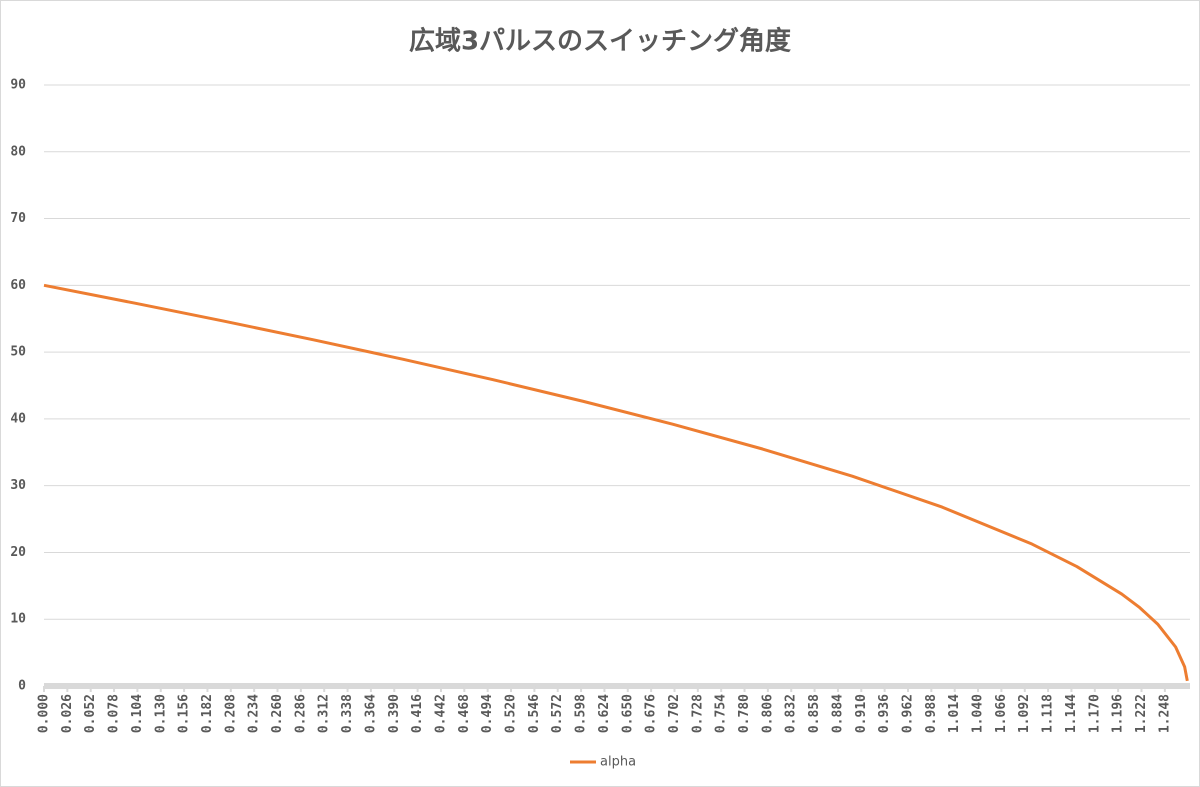 This screenshot has width=1200, height=787. What do you see at coordinates (534, 713) in the screenshot?
I see `x-tick-label: 0.546` at bounding box center [534, 713].